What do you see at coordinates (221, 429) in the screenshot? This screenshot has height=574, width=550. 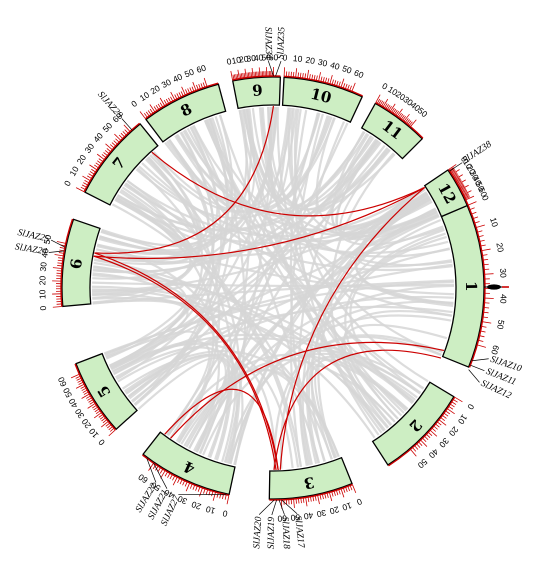 I see `link-SlJAZ22-SlJAZ18` at bounding box center [221, 429].